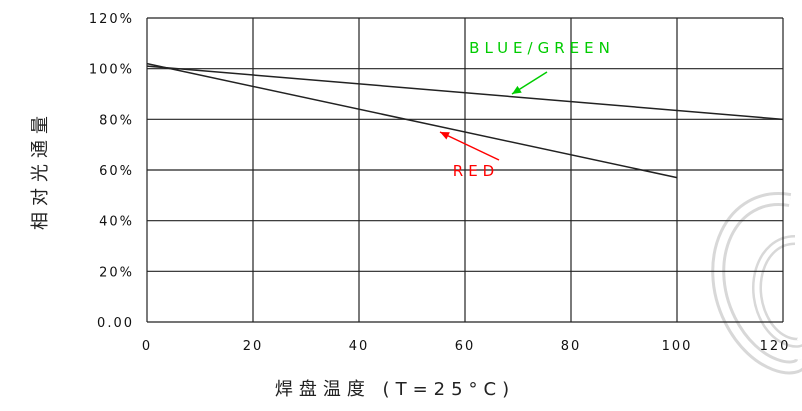 Image resolution: width=802 pixels, height=411 pixels. I want to click on y-tick-label: 20%, so click(116, 272).